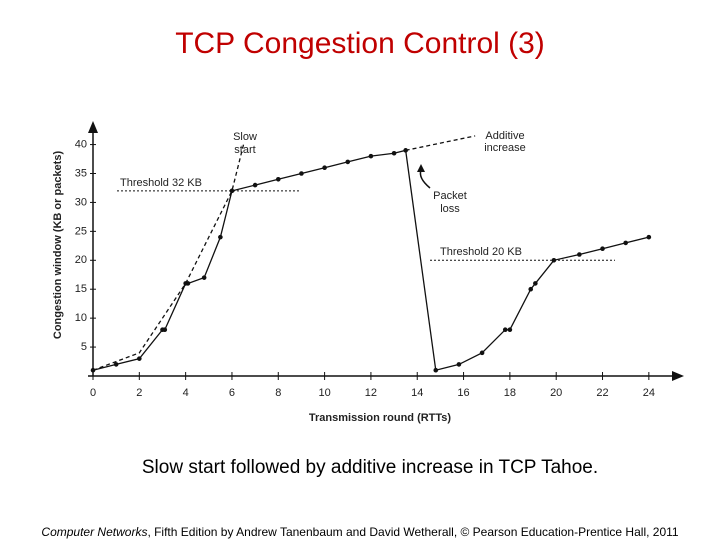  I want to click on x-tick-label: 8, so click(278, 393).